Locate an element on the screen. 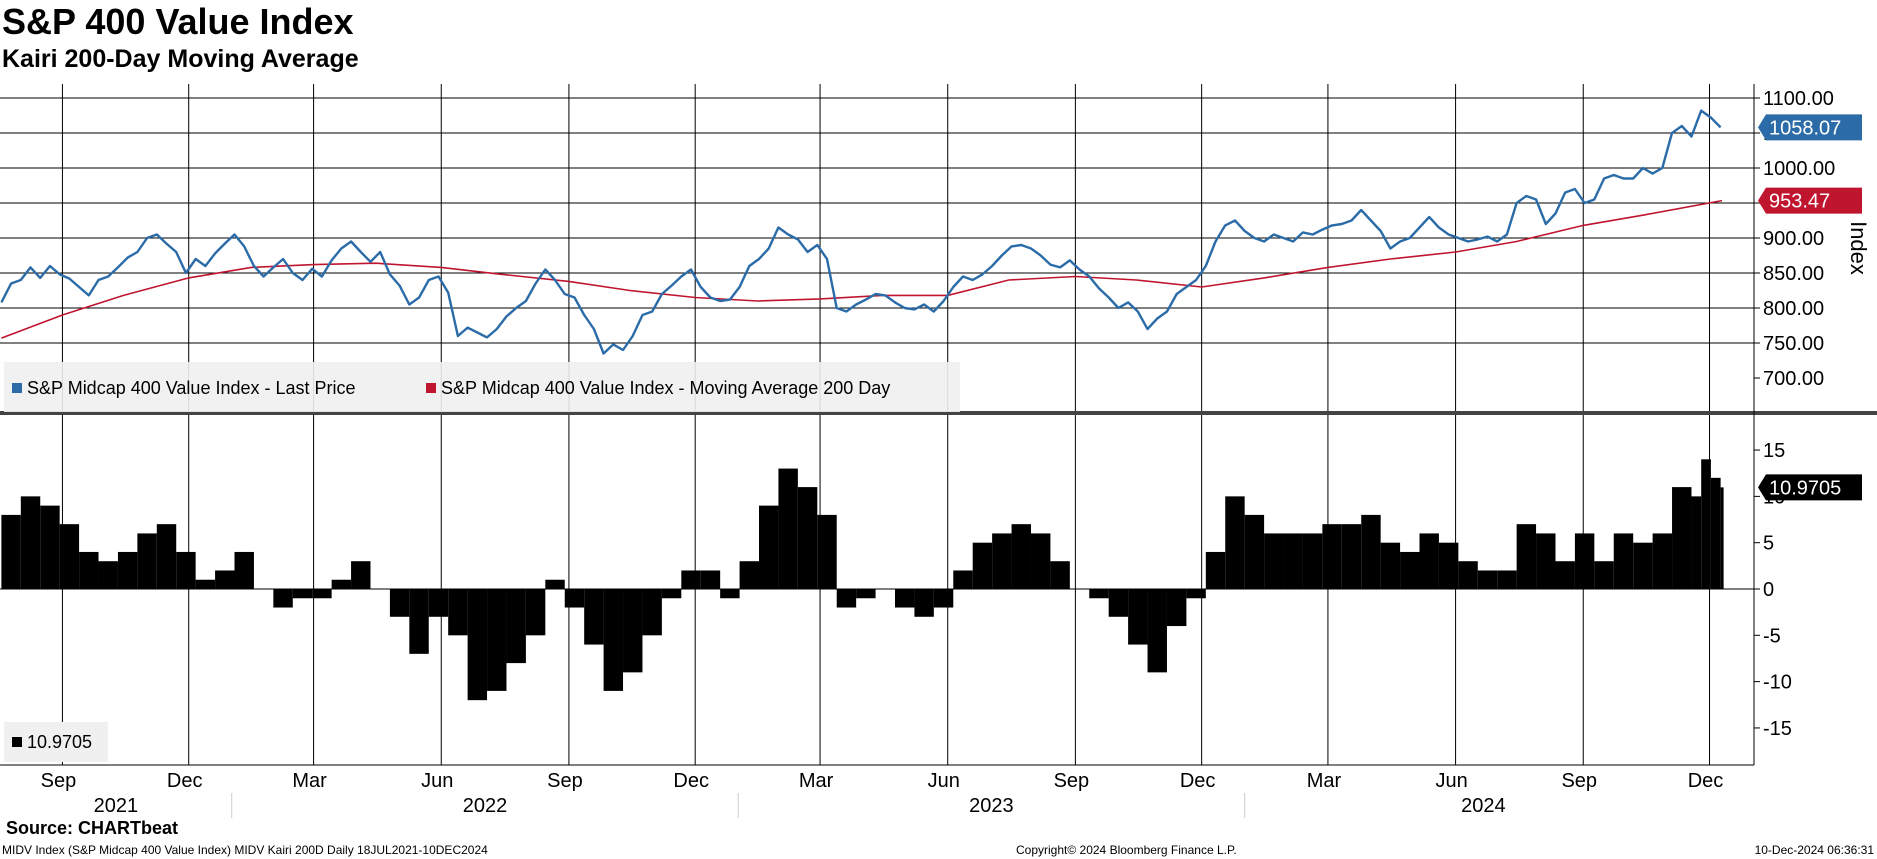 Image resolution: width=1877 pixels, height=859 pixels. legend-swatch-kairi is located at coordinates (17, 742).